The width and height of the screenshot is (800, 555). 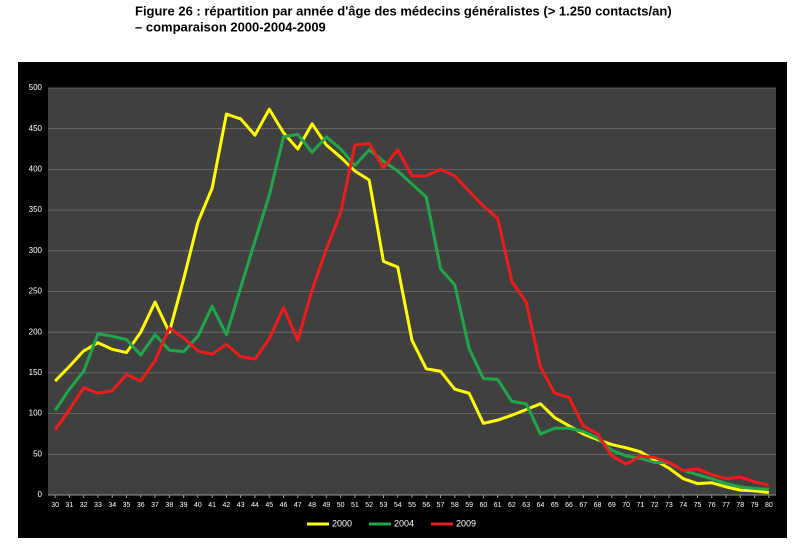 What do you see at coordinates (526, 505) in the screenshot?
I see `x-tick-label: 63` at bounding box center [526, 505].